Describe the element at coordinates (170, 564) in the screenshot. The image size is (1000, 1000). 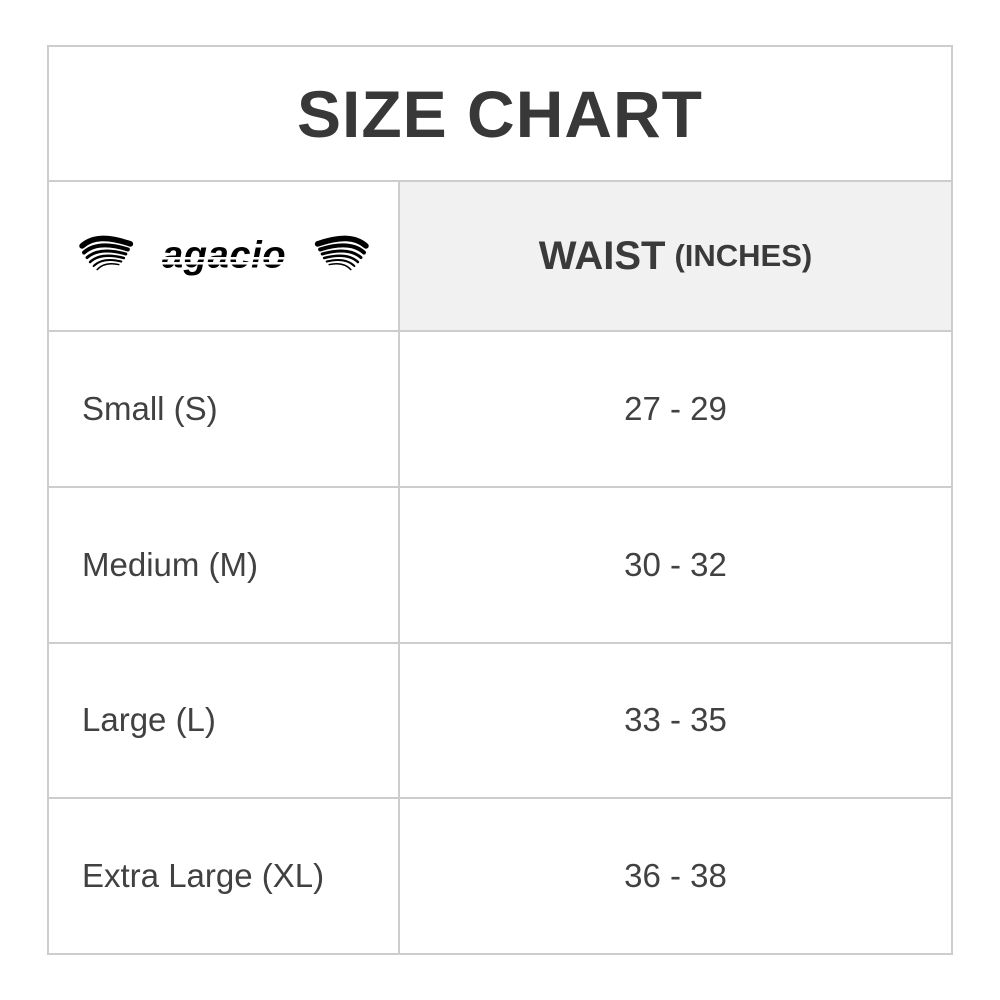
I see `size-label: Medium (M)` at that location.